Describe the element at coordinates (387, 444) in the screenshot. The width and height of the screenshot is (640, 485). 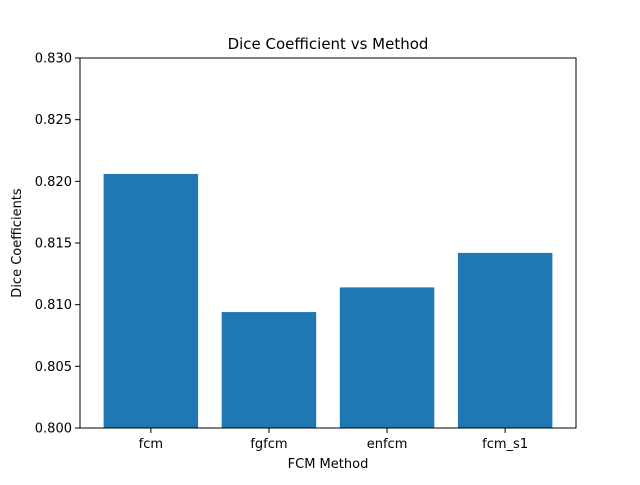
I see `x-tick-label: enfcm` at that location.